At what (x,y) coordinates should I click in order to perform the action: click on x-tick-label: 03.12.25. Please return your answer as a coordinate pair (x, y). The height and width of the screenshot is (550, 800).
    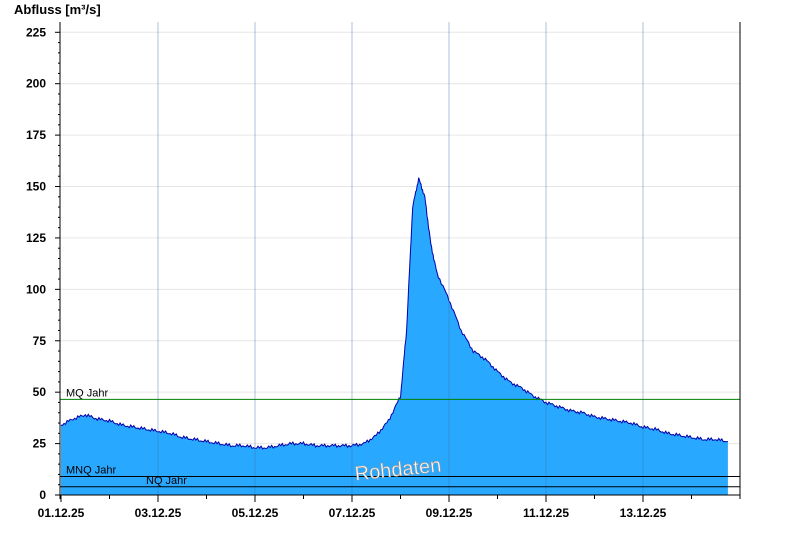
    Looking at the image, I should click on (158, 513).